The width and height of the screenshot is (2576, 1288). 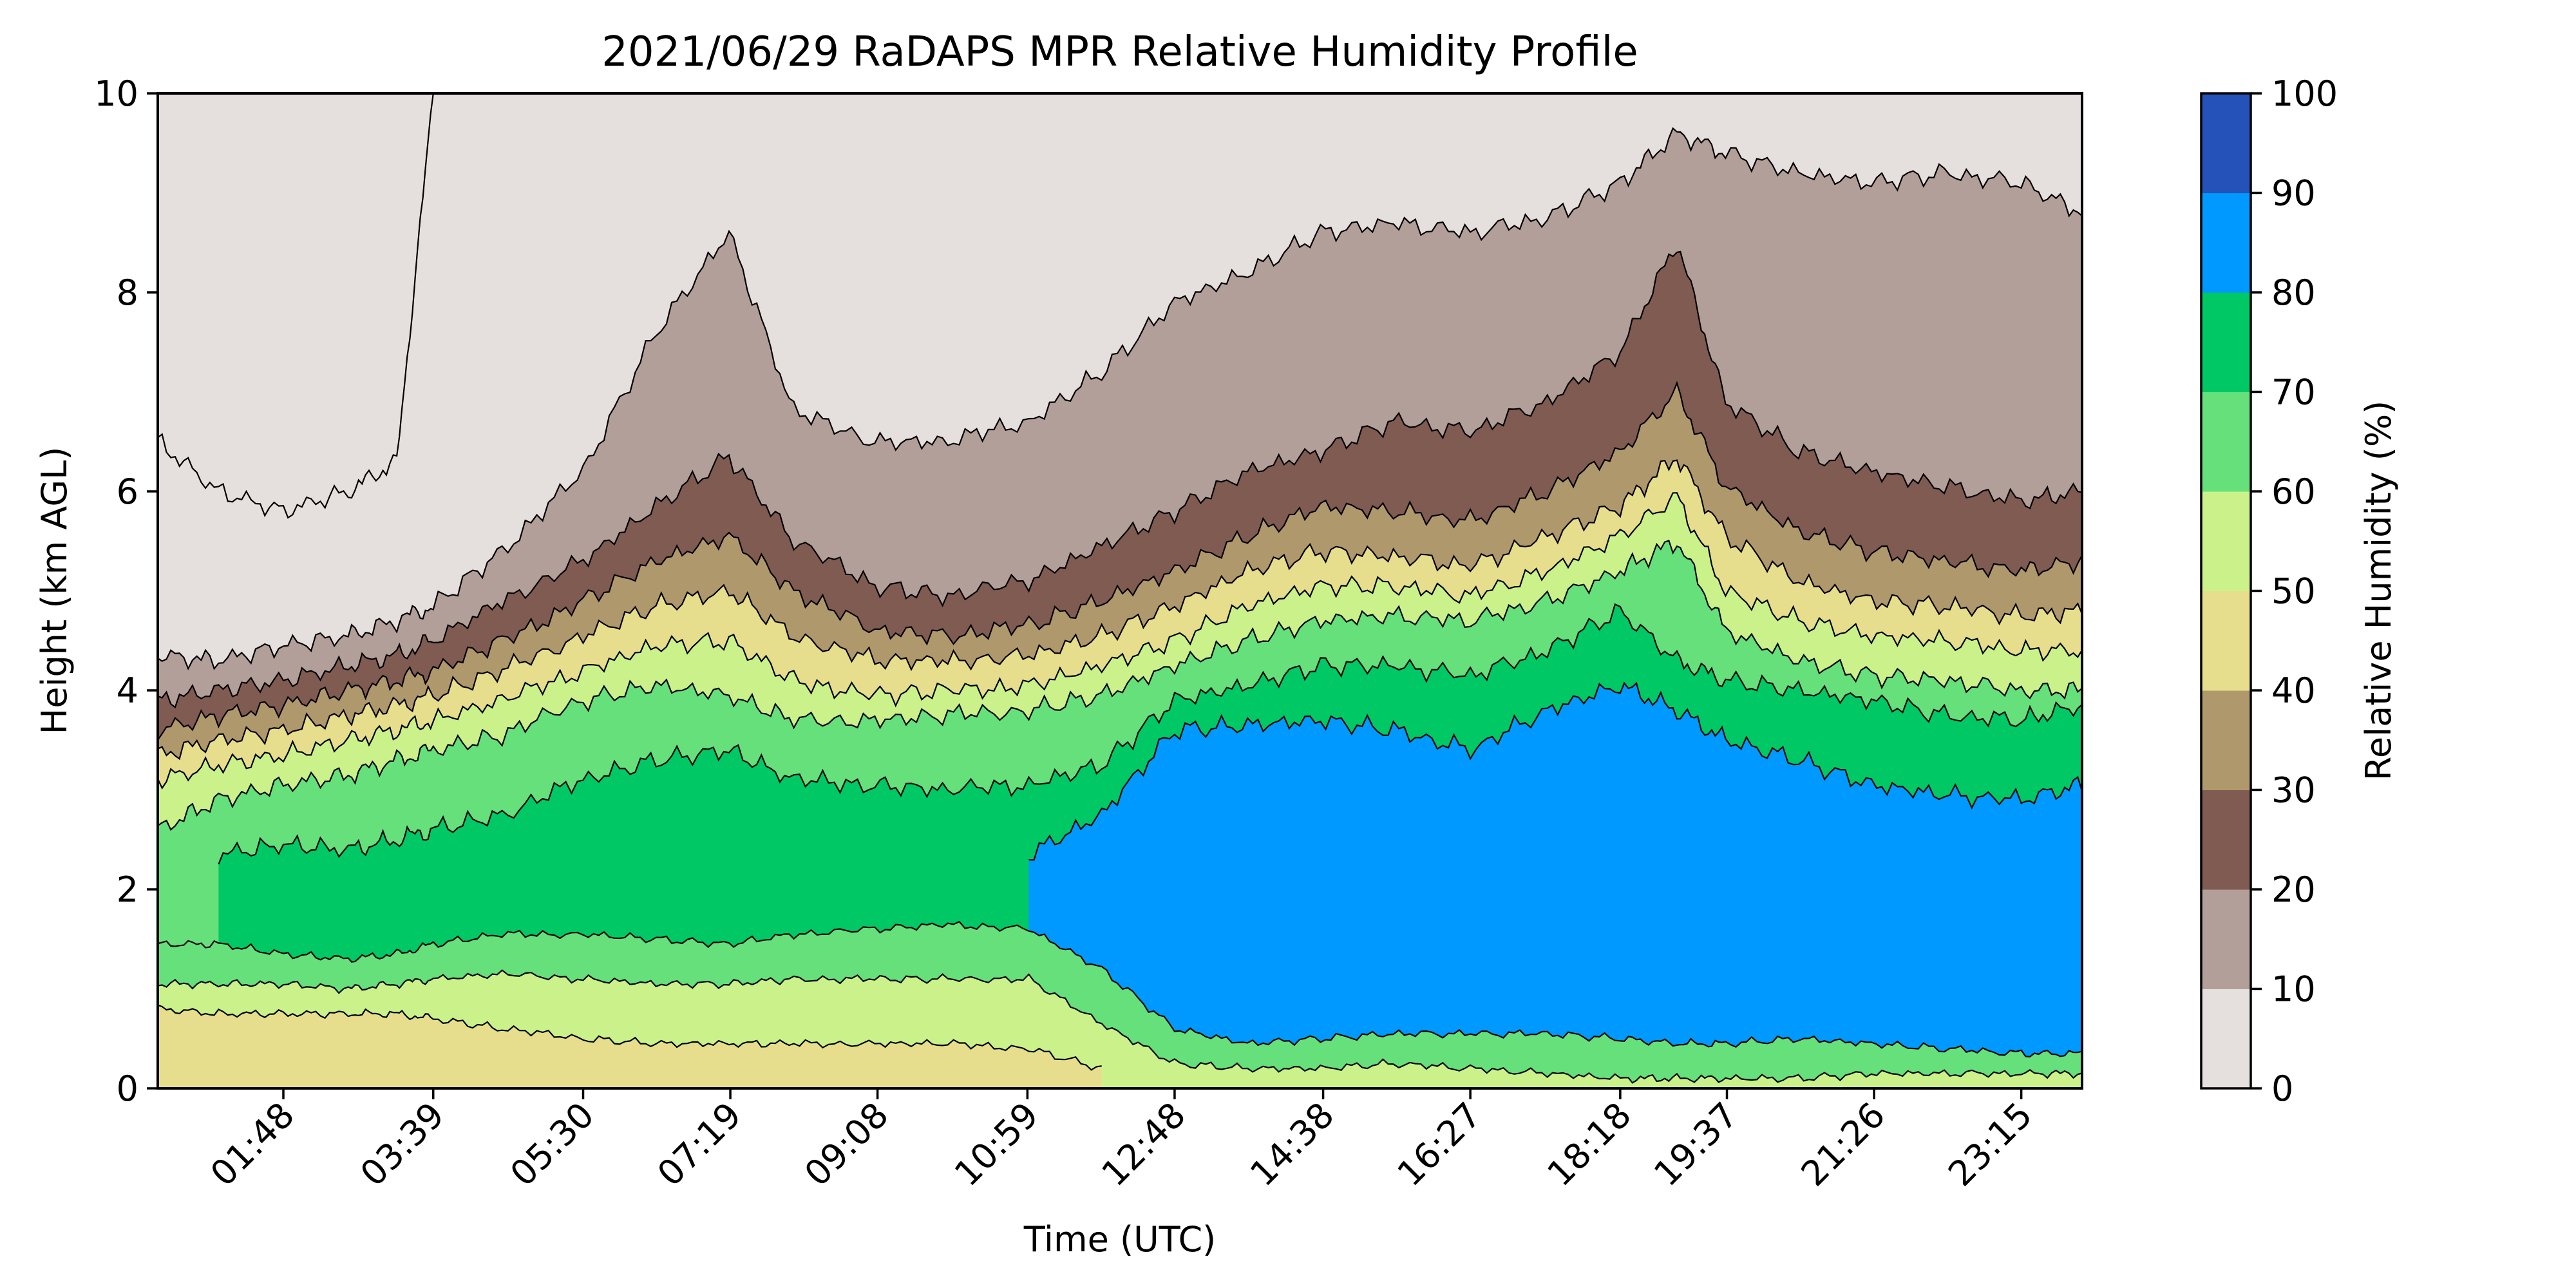 What do you see at coordinates (1590, 1145) in the screenshot?
I see `x-tick-label: 18:18` at bounding box center [1590, 1145].